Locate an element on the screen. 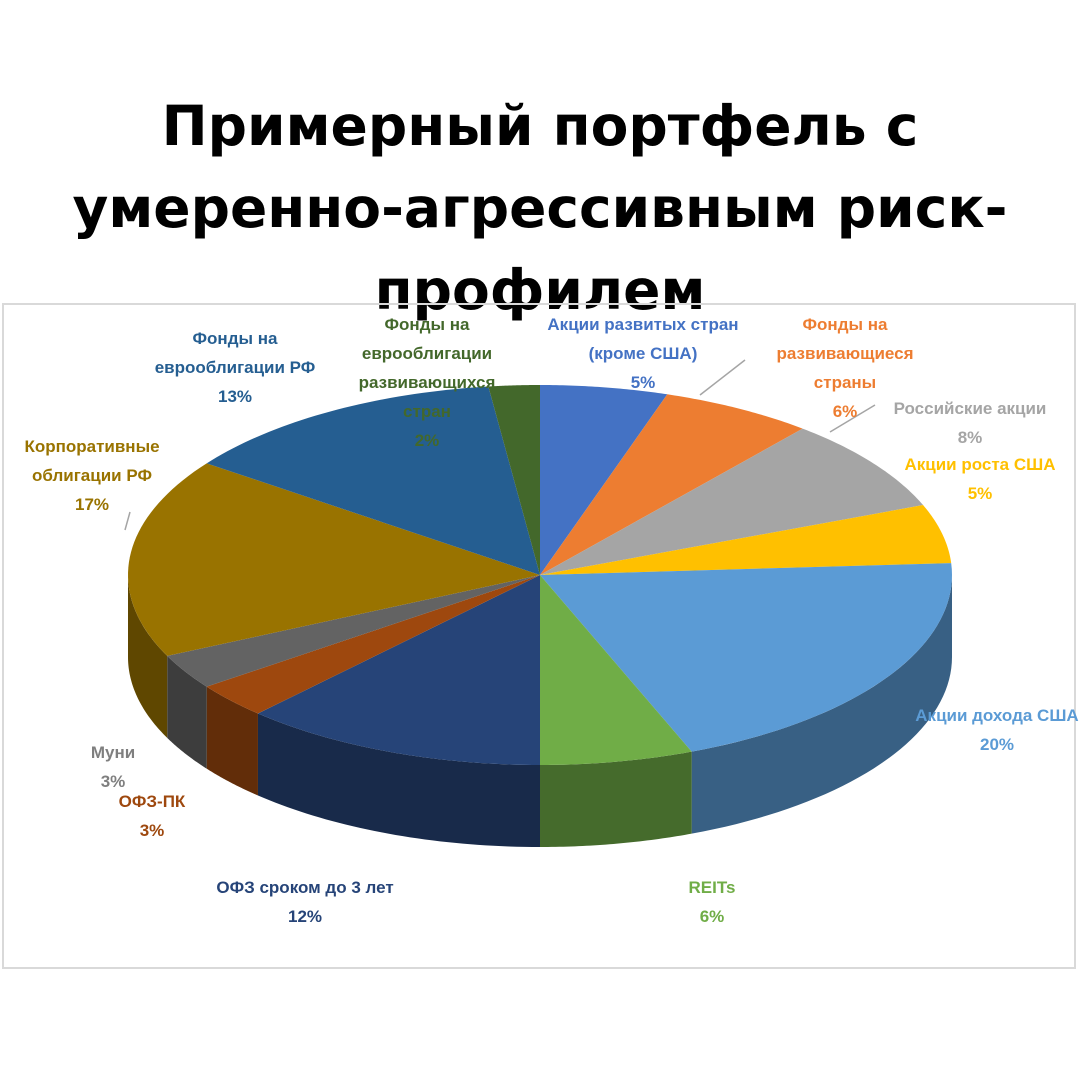 This screenshot has height=1080, width=1080. label-value: 8% is located at coordinates (970, 437).